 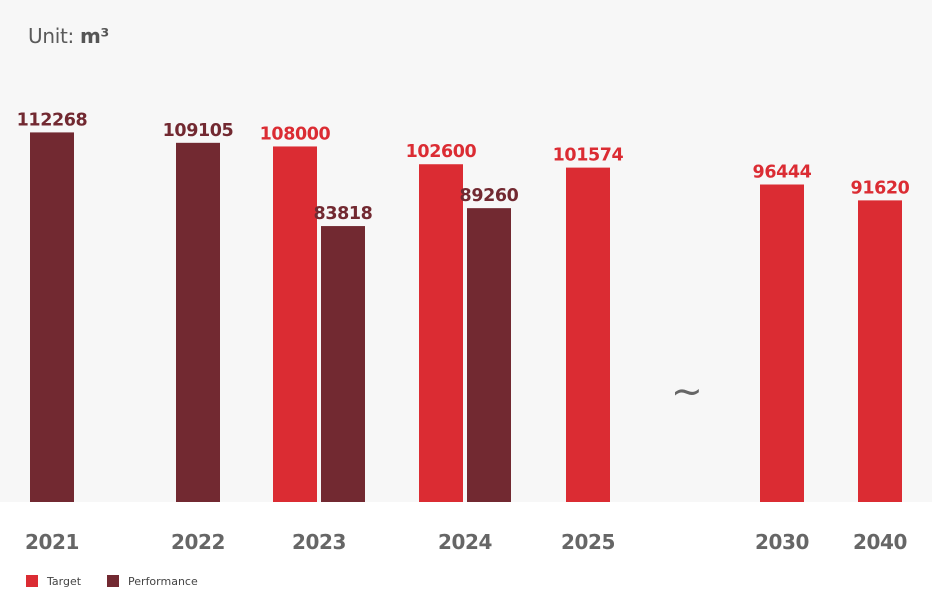 I want to click on unit-value: m³, so click(x=95, y=36).